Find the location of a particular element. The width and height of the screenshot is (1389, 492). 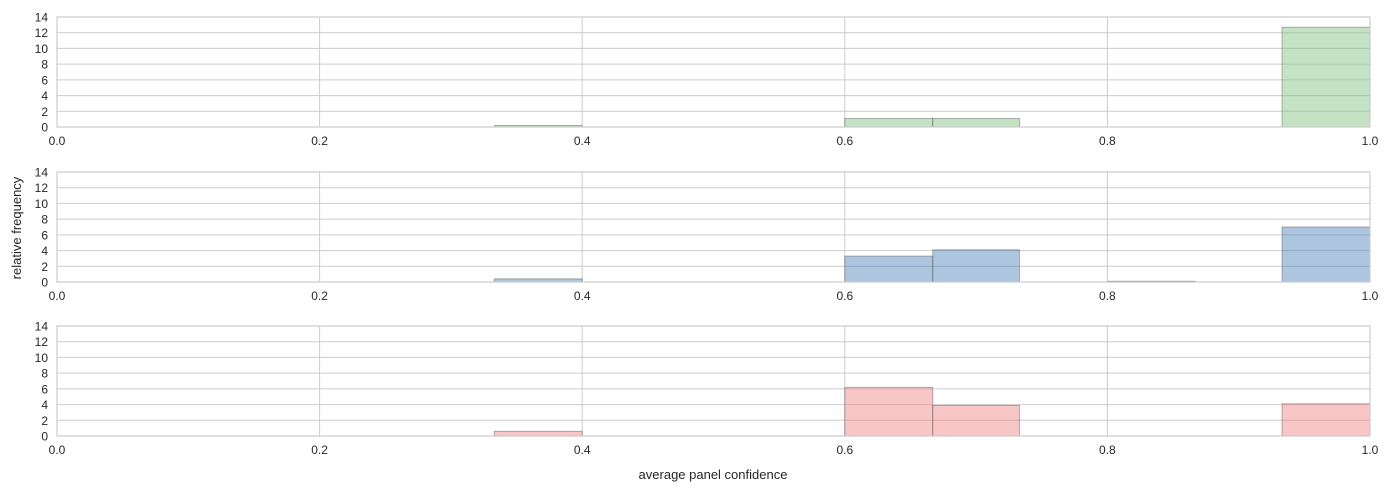

x-axis-label: average panel confidence is located at coordinates (713, 474).